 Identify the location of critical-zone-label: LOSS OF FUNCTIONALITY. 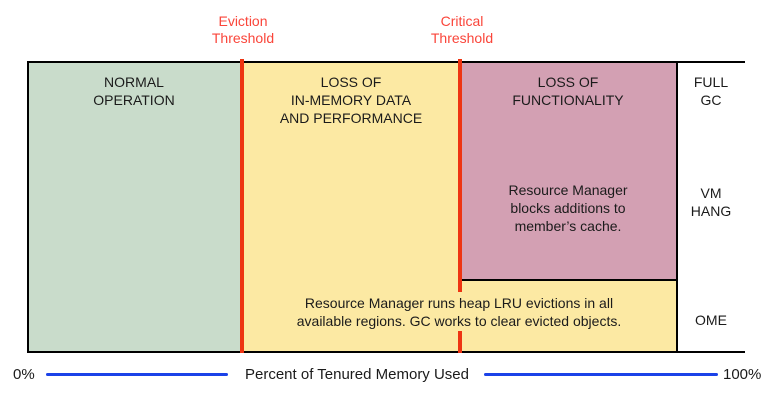
(568, 91).